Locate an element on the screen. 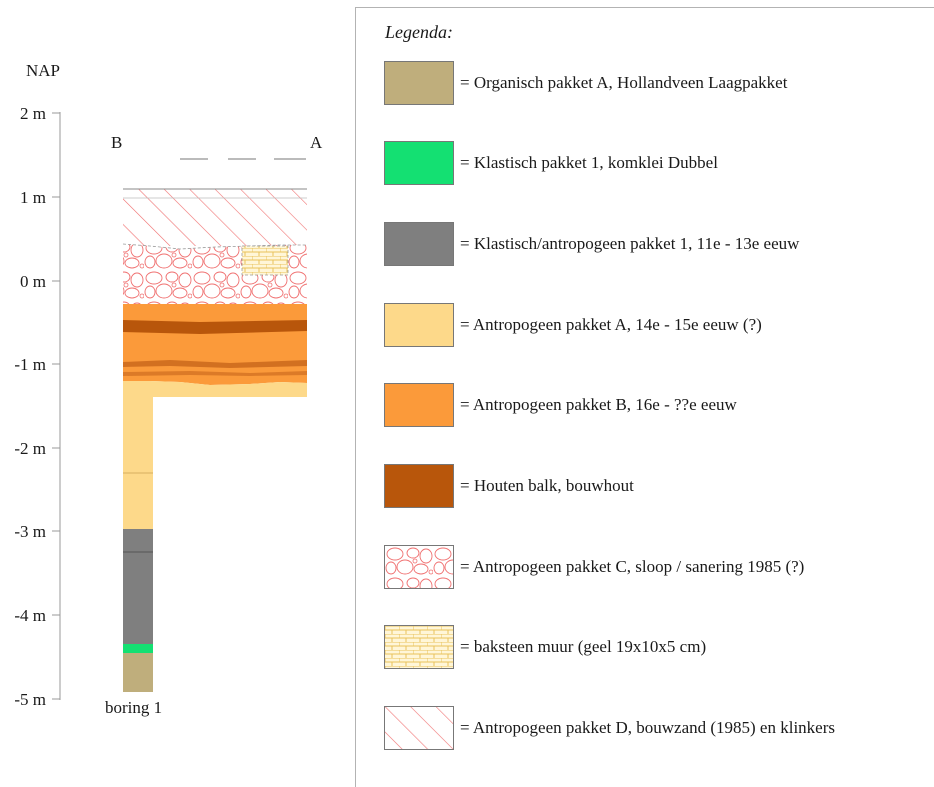 The width and height of the screenshot is (934, 787). swatch-houten-balk is located at coordinates (419, 486).